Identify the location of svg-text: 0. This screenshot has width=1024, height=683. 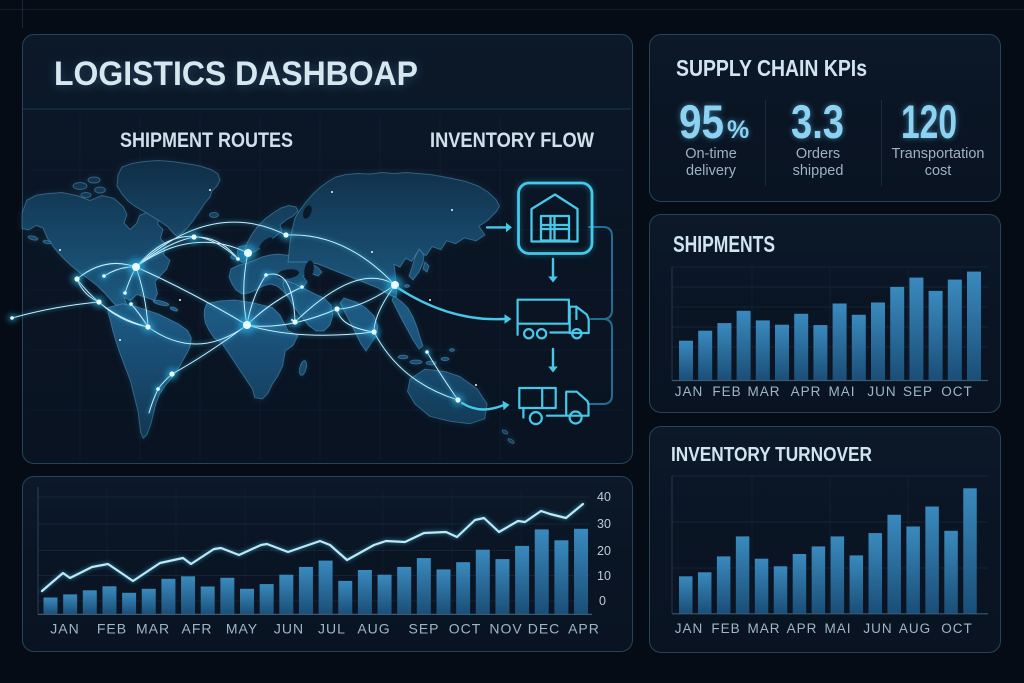
(602, 601).